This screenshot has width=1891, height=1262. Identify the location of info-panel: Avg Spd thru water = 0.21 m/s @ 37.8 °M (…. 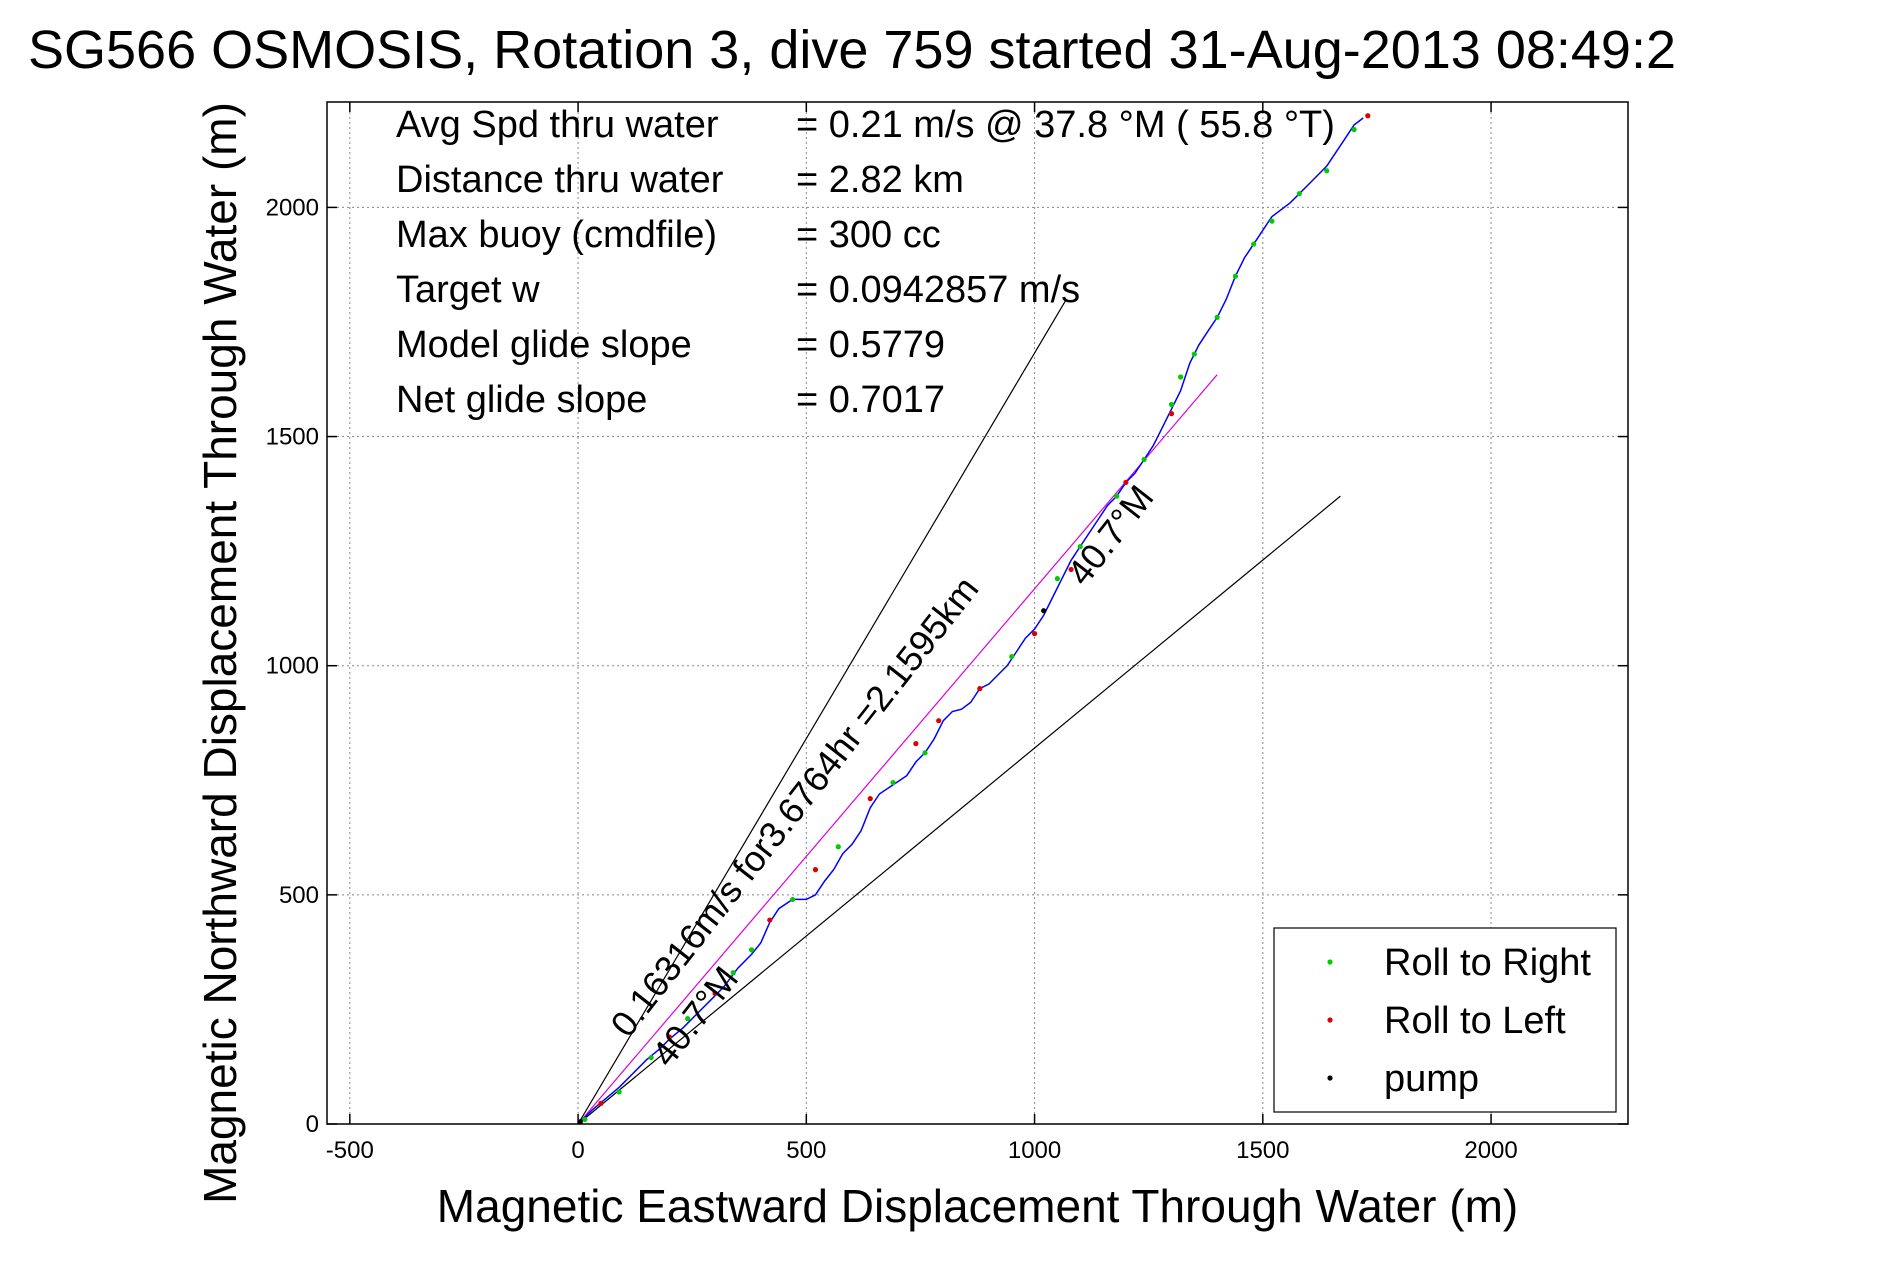
(865, 262).